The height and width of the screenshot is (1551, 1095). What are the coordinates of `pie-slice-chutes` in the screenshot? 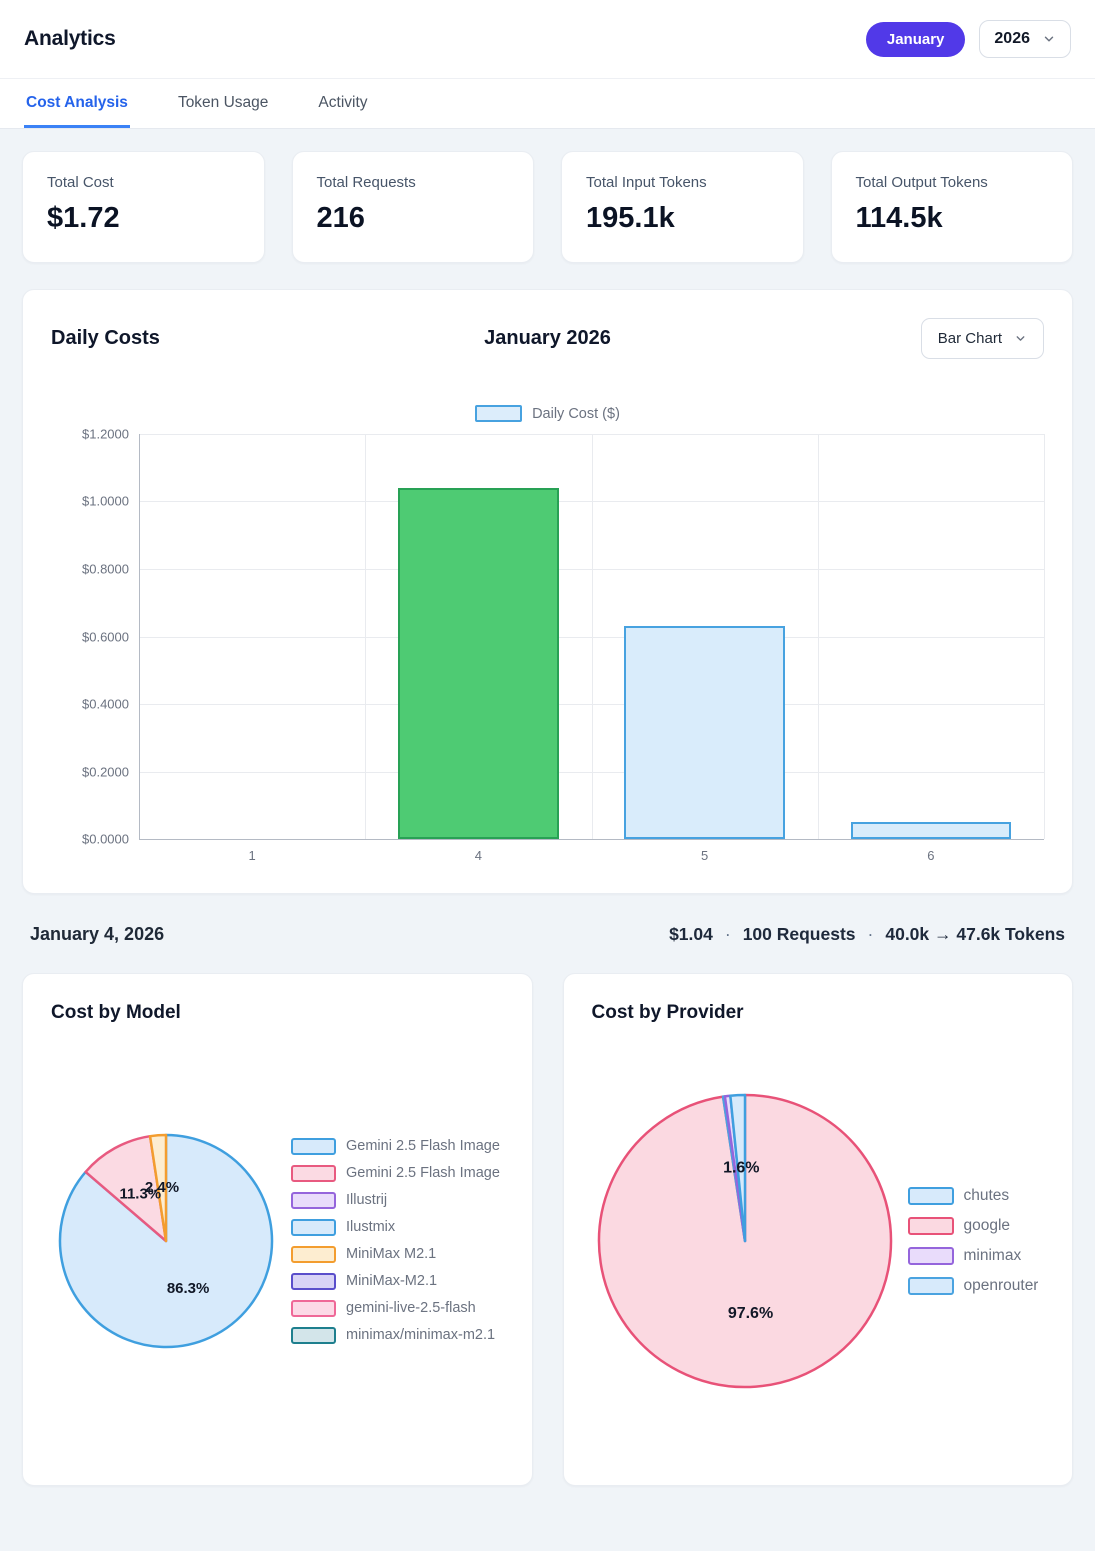 It's located at (737, 1167).